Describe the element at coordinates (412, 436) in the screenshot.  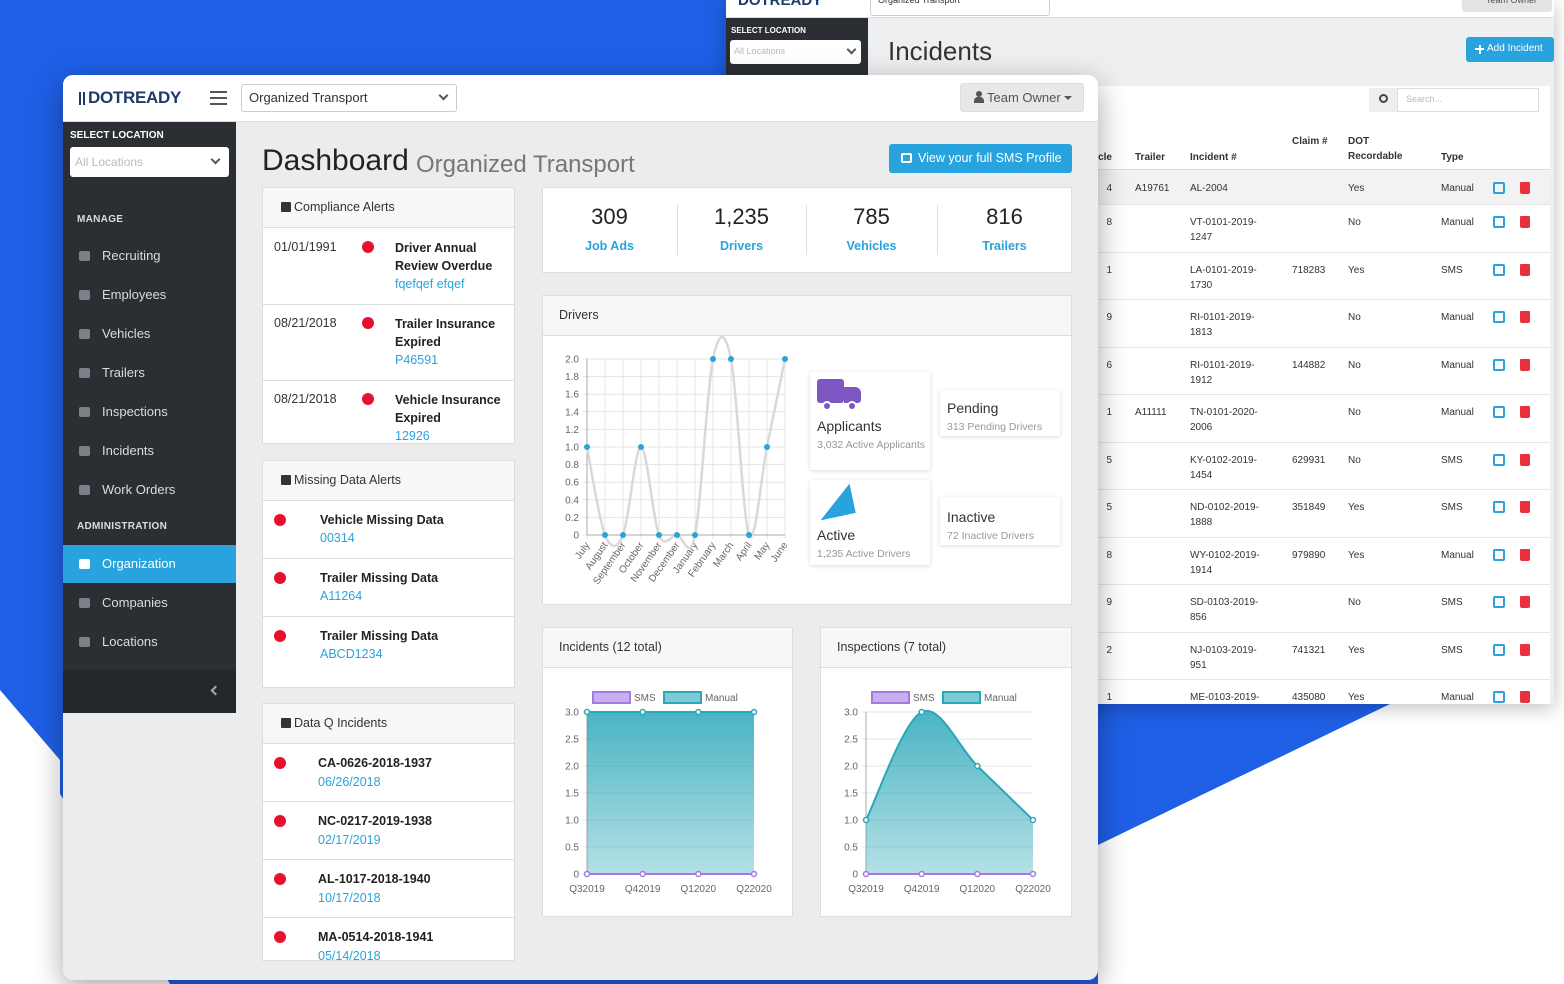
I see `alert-link: 12926` at that location.